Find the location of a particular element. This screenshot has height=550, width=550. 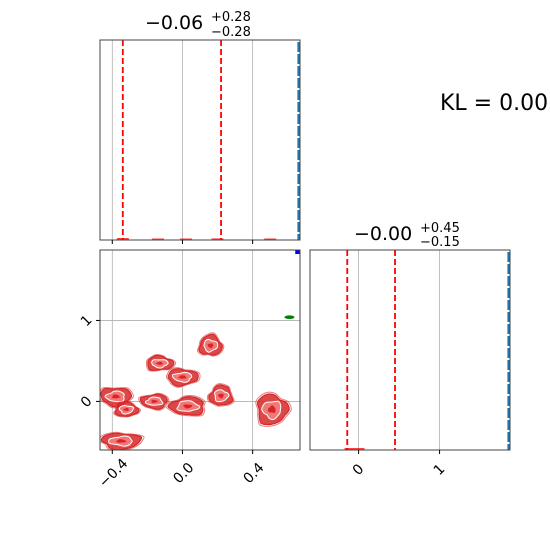

contour-blobs is located at coordinates (196, 391).